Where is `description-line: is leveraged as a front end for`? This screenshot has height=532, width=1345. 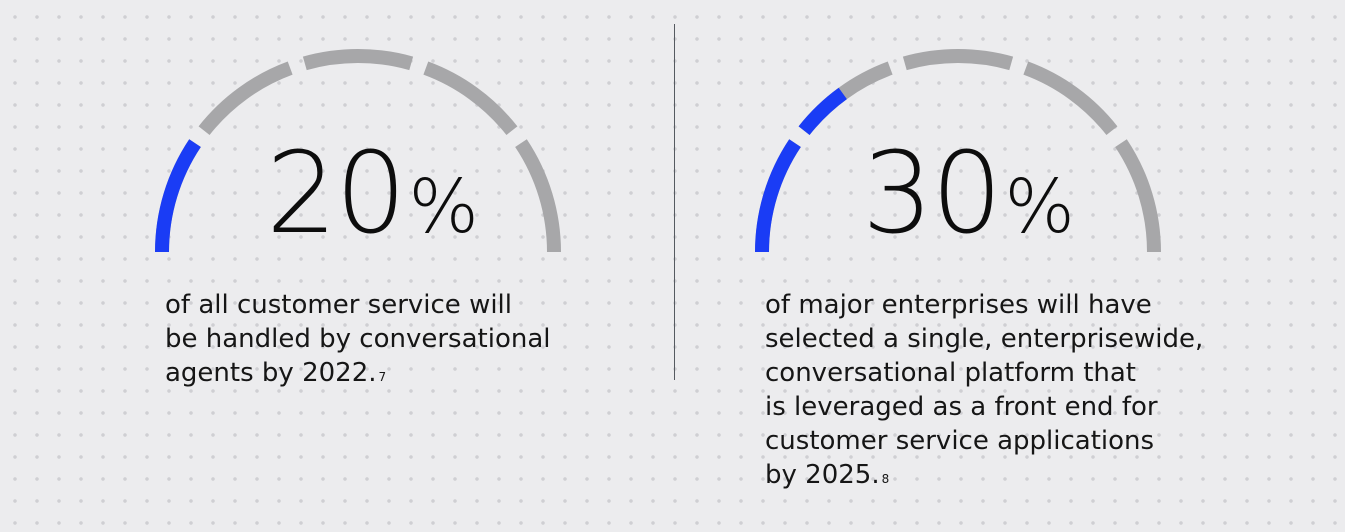
description-line: is leveraged as a front end for is located at coordinates (961, 407).